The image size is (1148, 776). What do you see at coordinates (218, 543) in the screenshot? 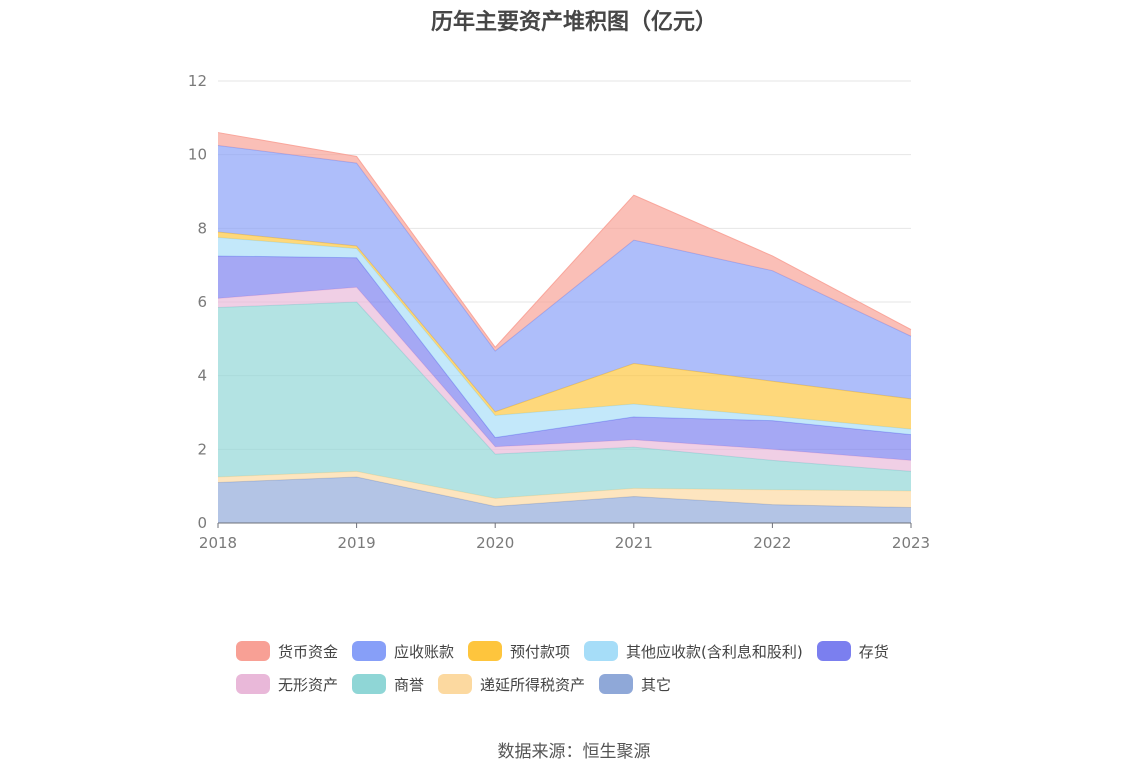
I see `x-tick-label: 2018` at bounding box center [218, 543].